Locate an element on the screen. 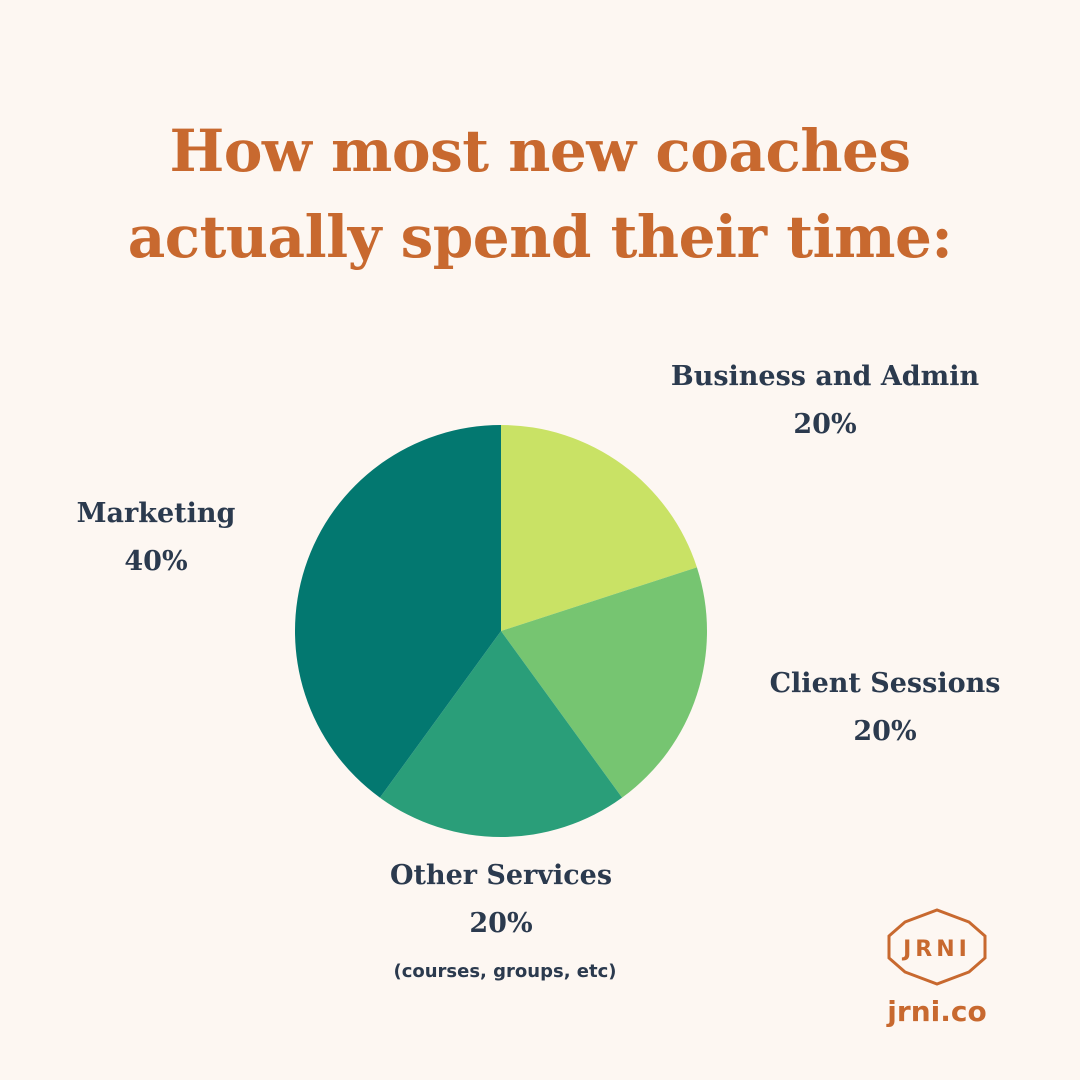 The image size is (1080, 1080). logo-badge is located at coordinates (937, 947).